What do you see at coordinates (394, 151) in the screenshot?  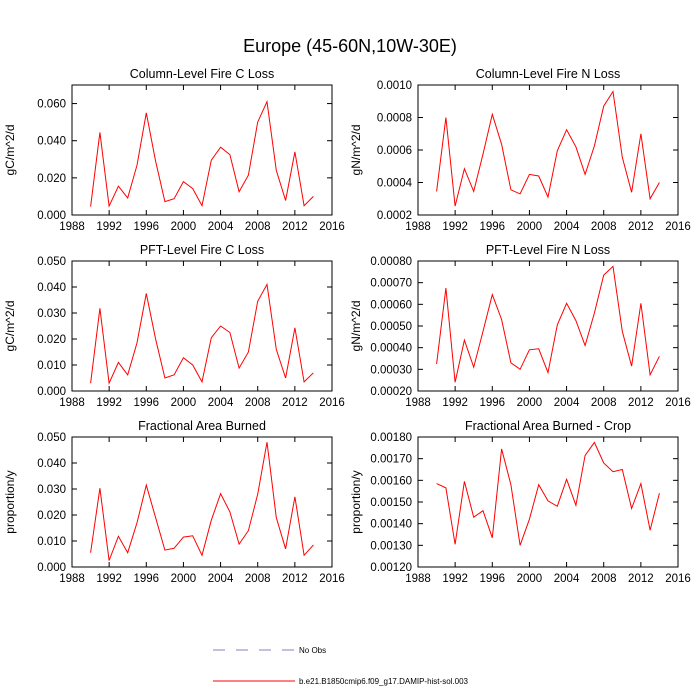 I see `y-tick-label: 0.0006` at bounding box center [394, 151].